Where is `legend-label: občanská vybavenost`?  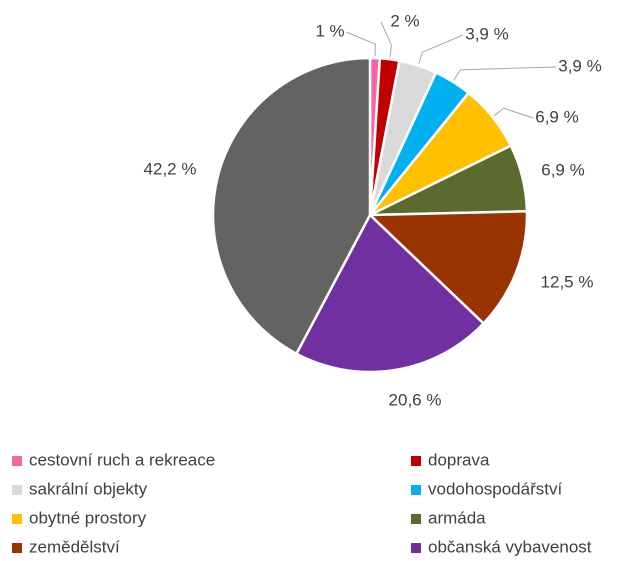
legend-label: občanská vybavenost is located at coordinates (510, 546).